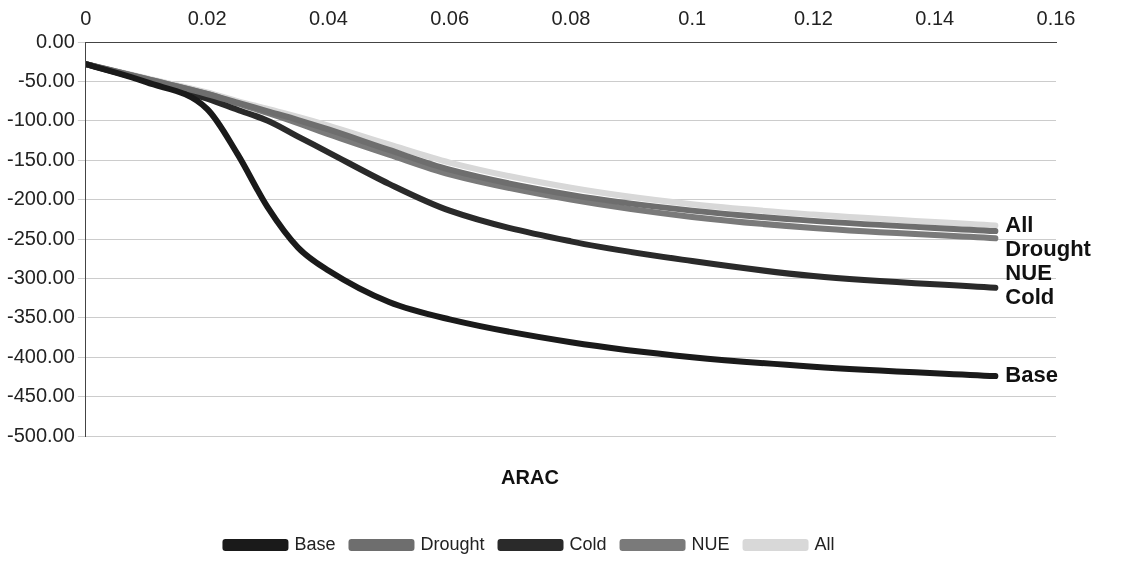  I want to click on x-tick-label: 0.08, so click(571, 17).